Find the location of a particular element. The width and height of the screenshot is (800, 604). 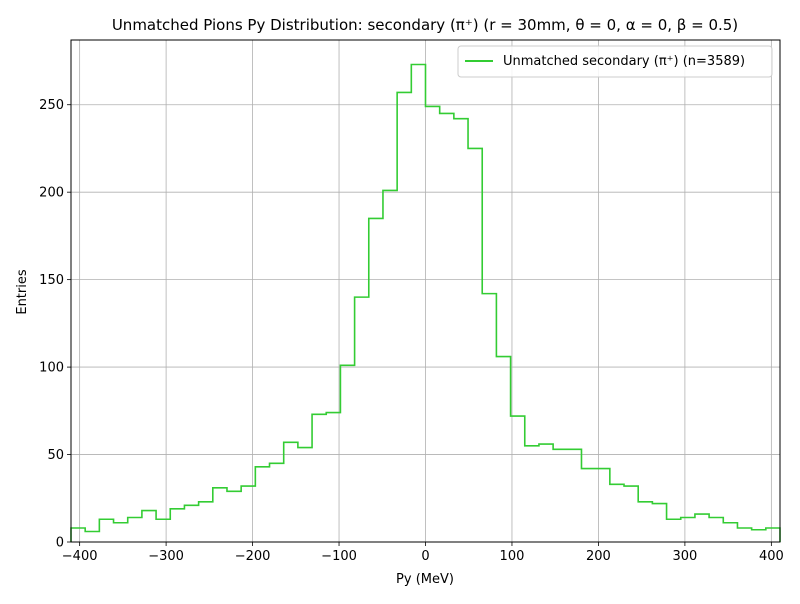

x-tick-label: 0 is located at coordinates (425, 556).